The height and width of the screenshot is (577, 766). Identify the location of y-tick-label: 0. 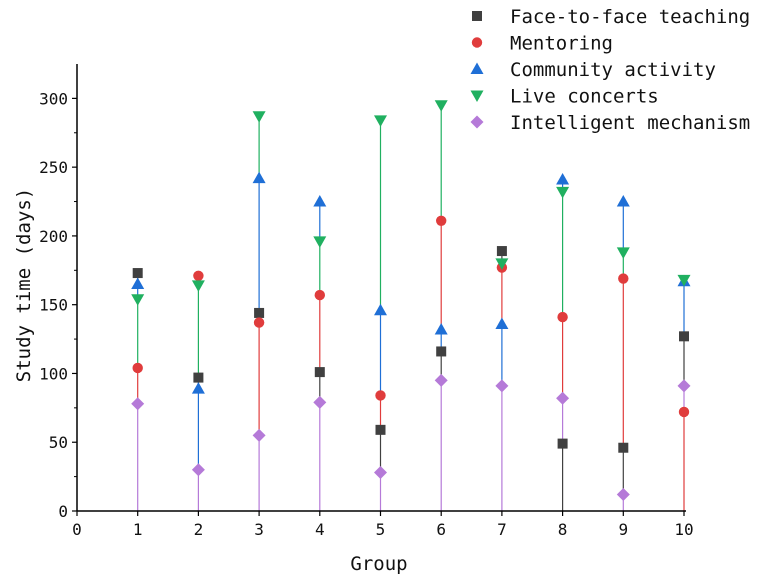
(63, 511).